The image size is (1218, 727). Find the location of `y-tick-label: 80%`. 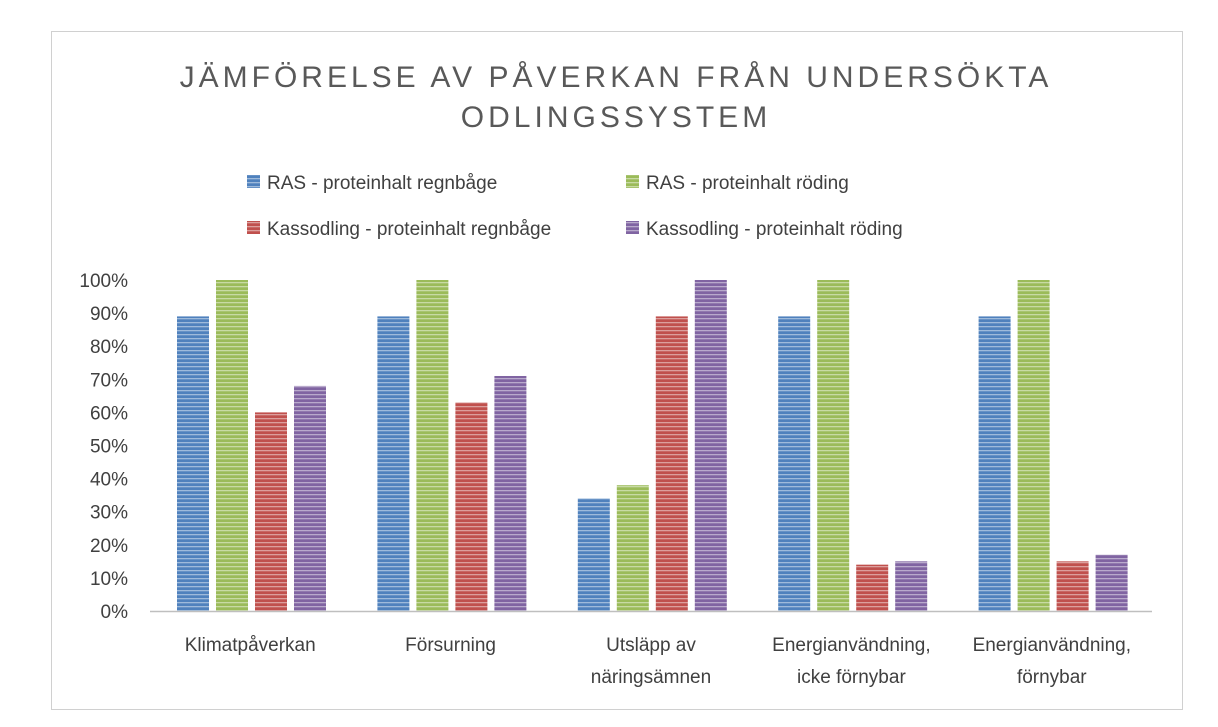

y-tick-label: 80% is located at coordinates (109, 347).